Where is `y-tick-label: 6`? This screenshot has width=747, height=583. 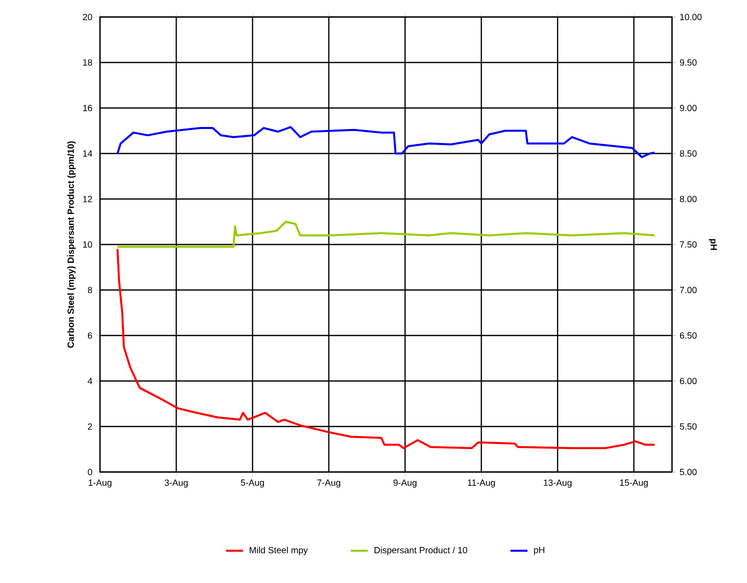 y-tick-label: 6 is located at coordinates (90, 335).